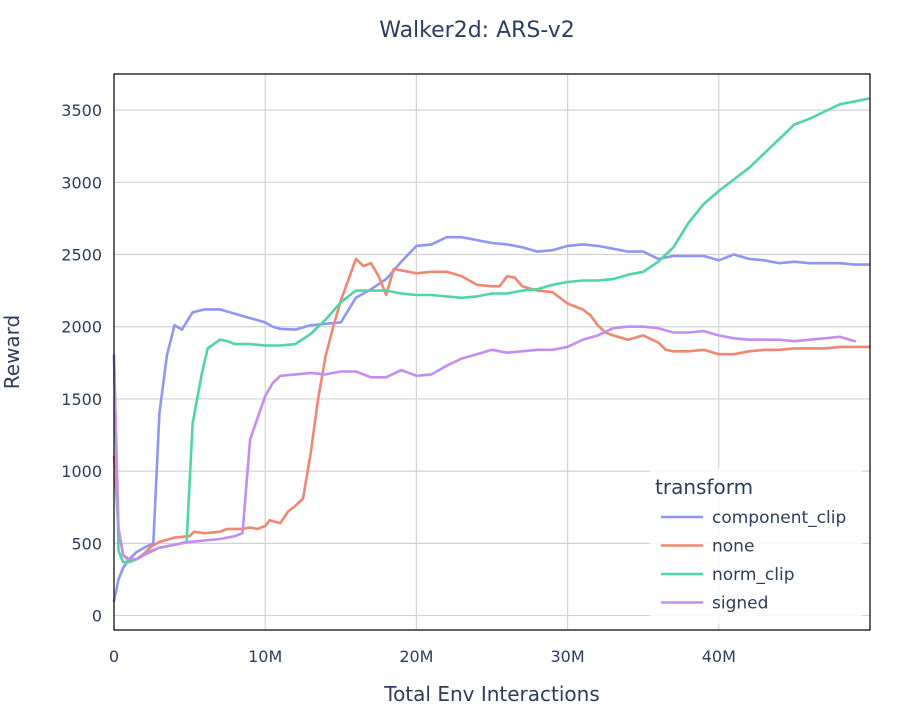 This screenshot has width=900, height=720. Describe the element at coordinates (81, 110) in the screenshot. I see `y-tick-label: 3500` at that location.